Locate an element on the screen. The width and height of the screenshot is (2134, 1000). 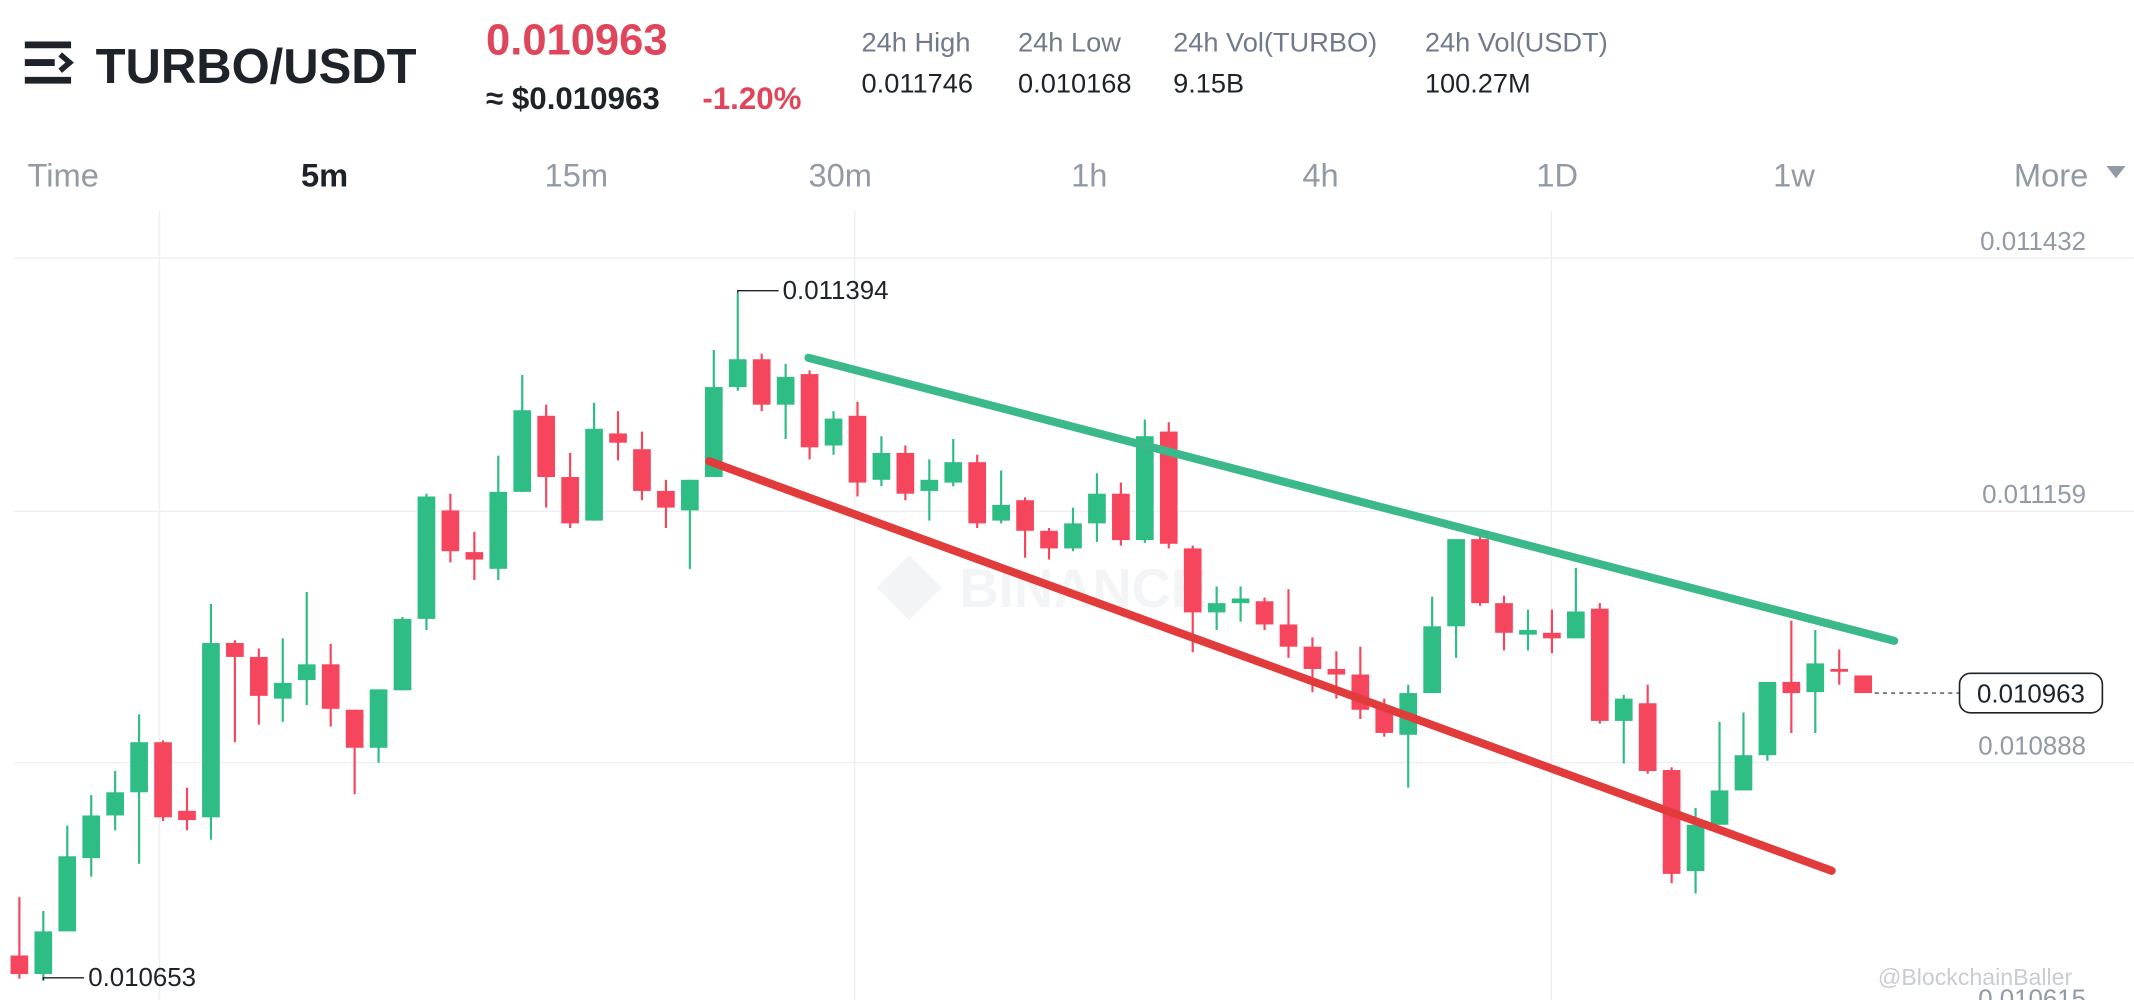
timeframe-tab: 30m is located at coordinates (840, 174).